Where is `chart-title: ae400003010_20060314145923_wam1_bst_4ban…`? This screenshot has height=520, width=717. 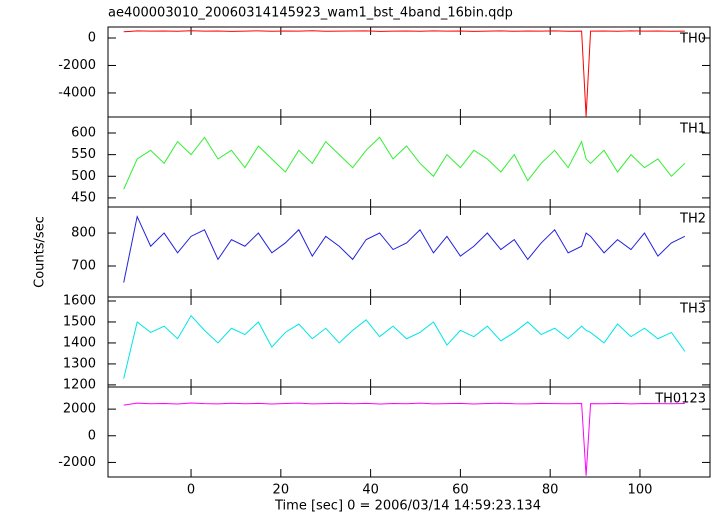
chart-title: ae400003010_20060314145923_wam1_bst_4ban… is located at coordinates (310, 13).